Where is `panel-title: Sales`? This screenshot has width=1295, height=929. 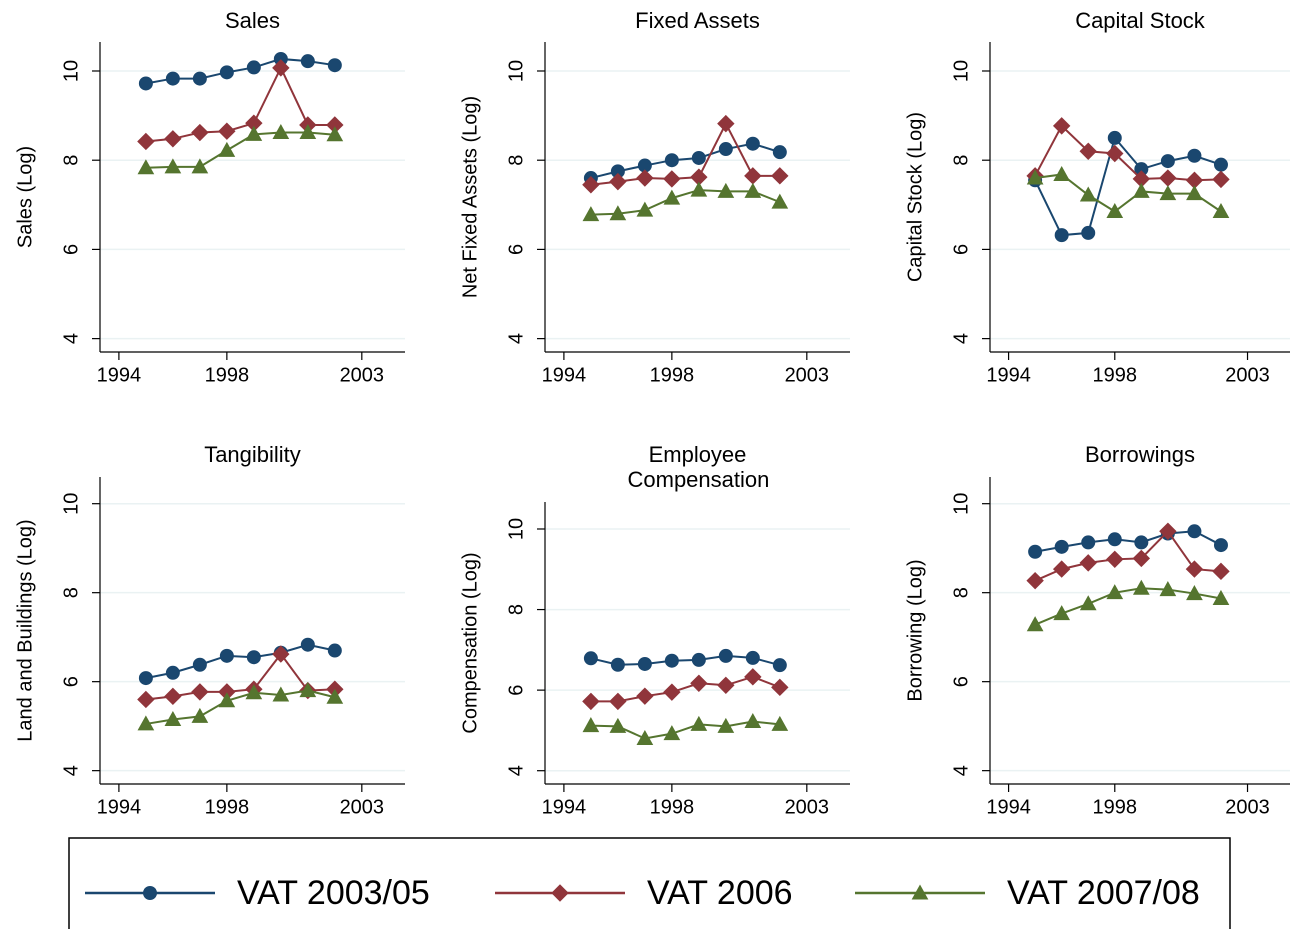
panel-title: Sales is located at coordinates (252, 20).